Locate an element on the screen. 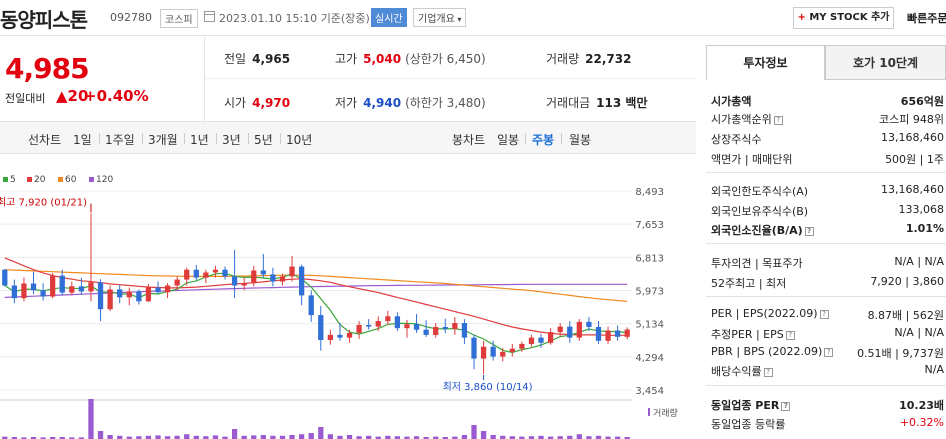 This screenshot has height=439, width=946. row-divider is located at coordinates (826, 172).